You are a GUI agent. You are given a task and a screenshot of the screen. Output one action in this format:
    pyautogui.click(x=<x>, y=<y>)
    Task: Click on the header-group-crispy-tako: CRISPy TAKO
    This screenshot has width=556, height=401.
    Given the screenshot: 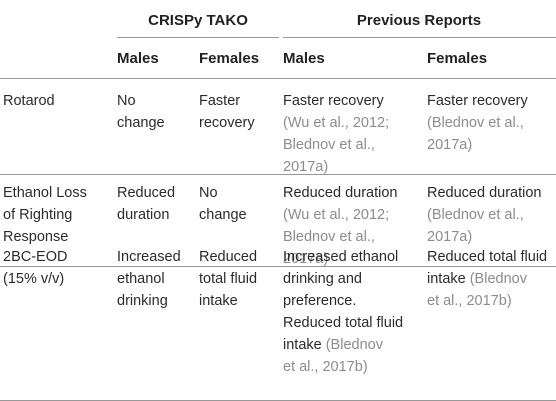 What is the action you would take?
    pyautogui.click(x=198, y=20)
    